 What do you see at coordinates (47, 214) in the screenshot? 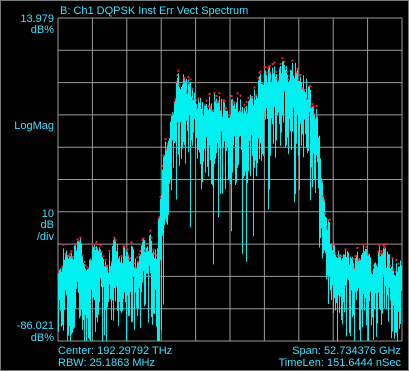
I see `y-scale-value: 10` at bounding box center [47, 214].